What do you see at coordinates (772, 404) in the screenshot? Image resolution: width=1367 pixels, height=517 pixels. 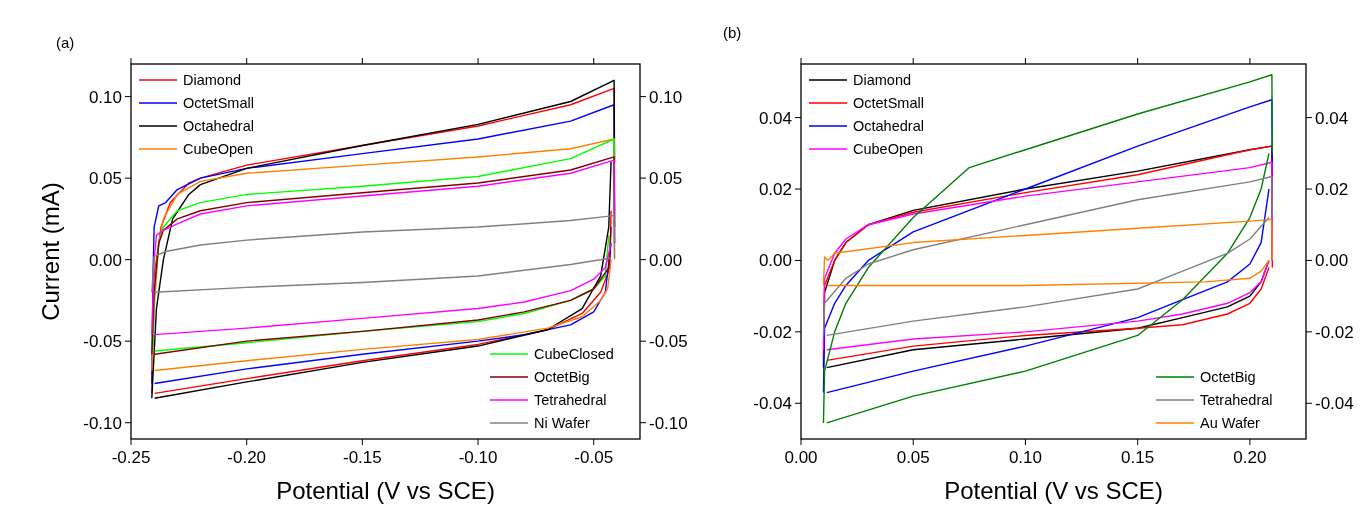 I see `y-tick-label: -0.04` at bounding box center [772, 404].